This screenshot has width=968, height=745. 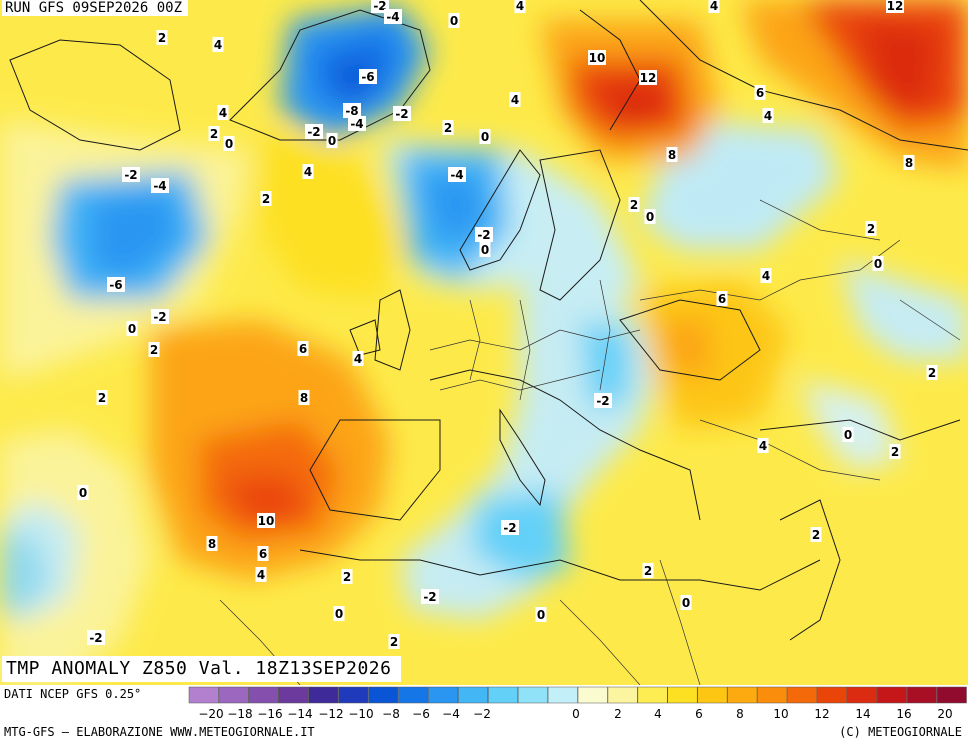 I want to click on contour-label: 12, so click(x=895, y=6).